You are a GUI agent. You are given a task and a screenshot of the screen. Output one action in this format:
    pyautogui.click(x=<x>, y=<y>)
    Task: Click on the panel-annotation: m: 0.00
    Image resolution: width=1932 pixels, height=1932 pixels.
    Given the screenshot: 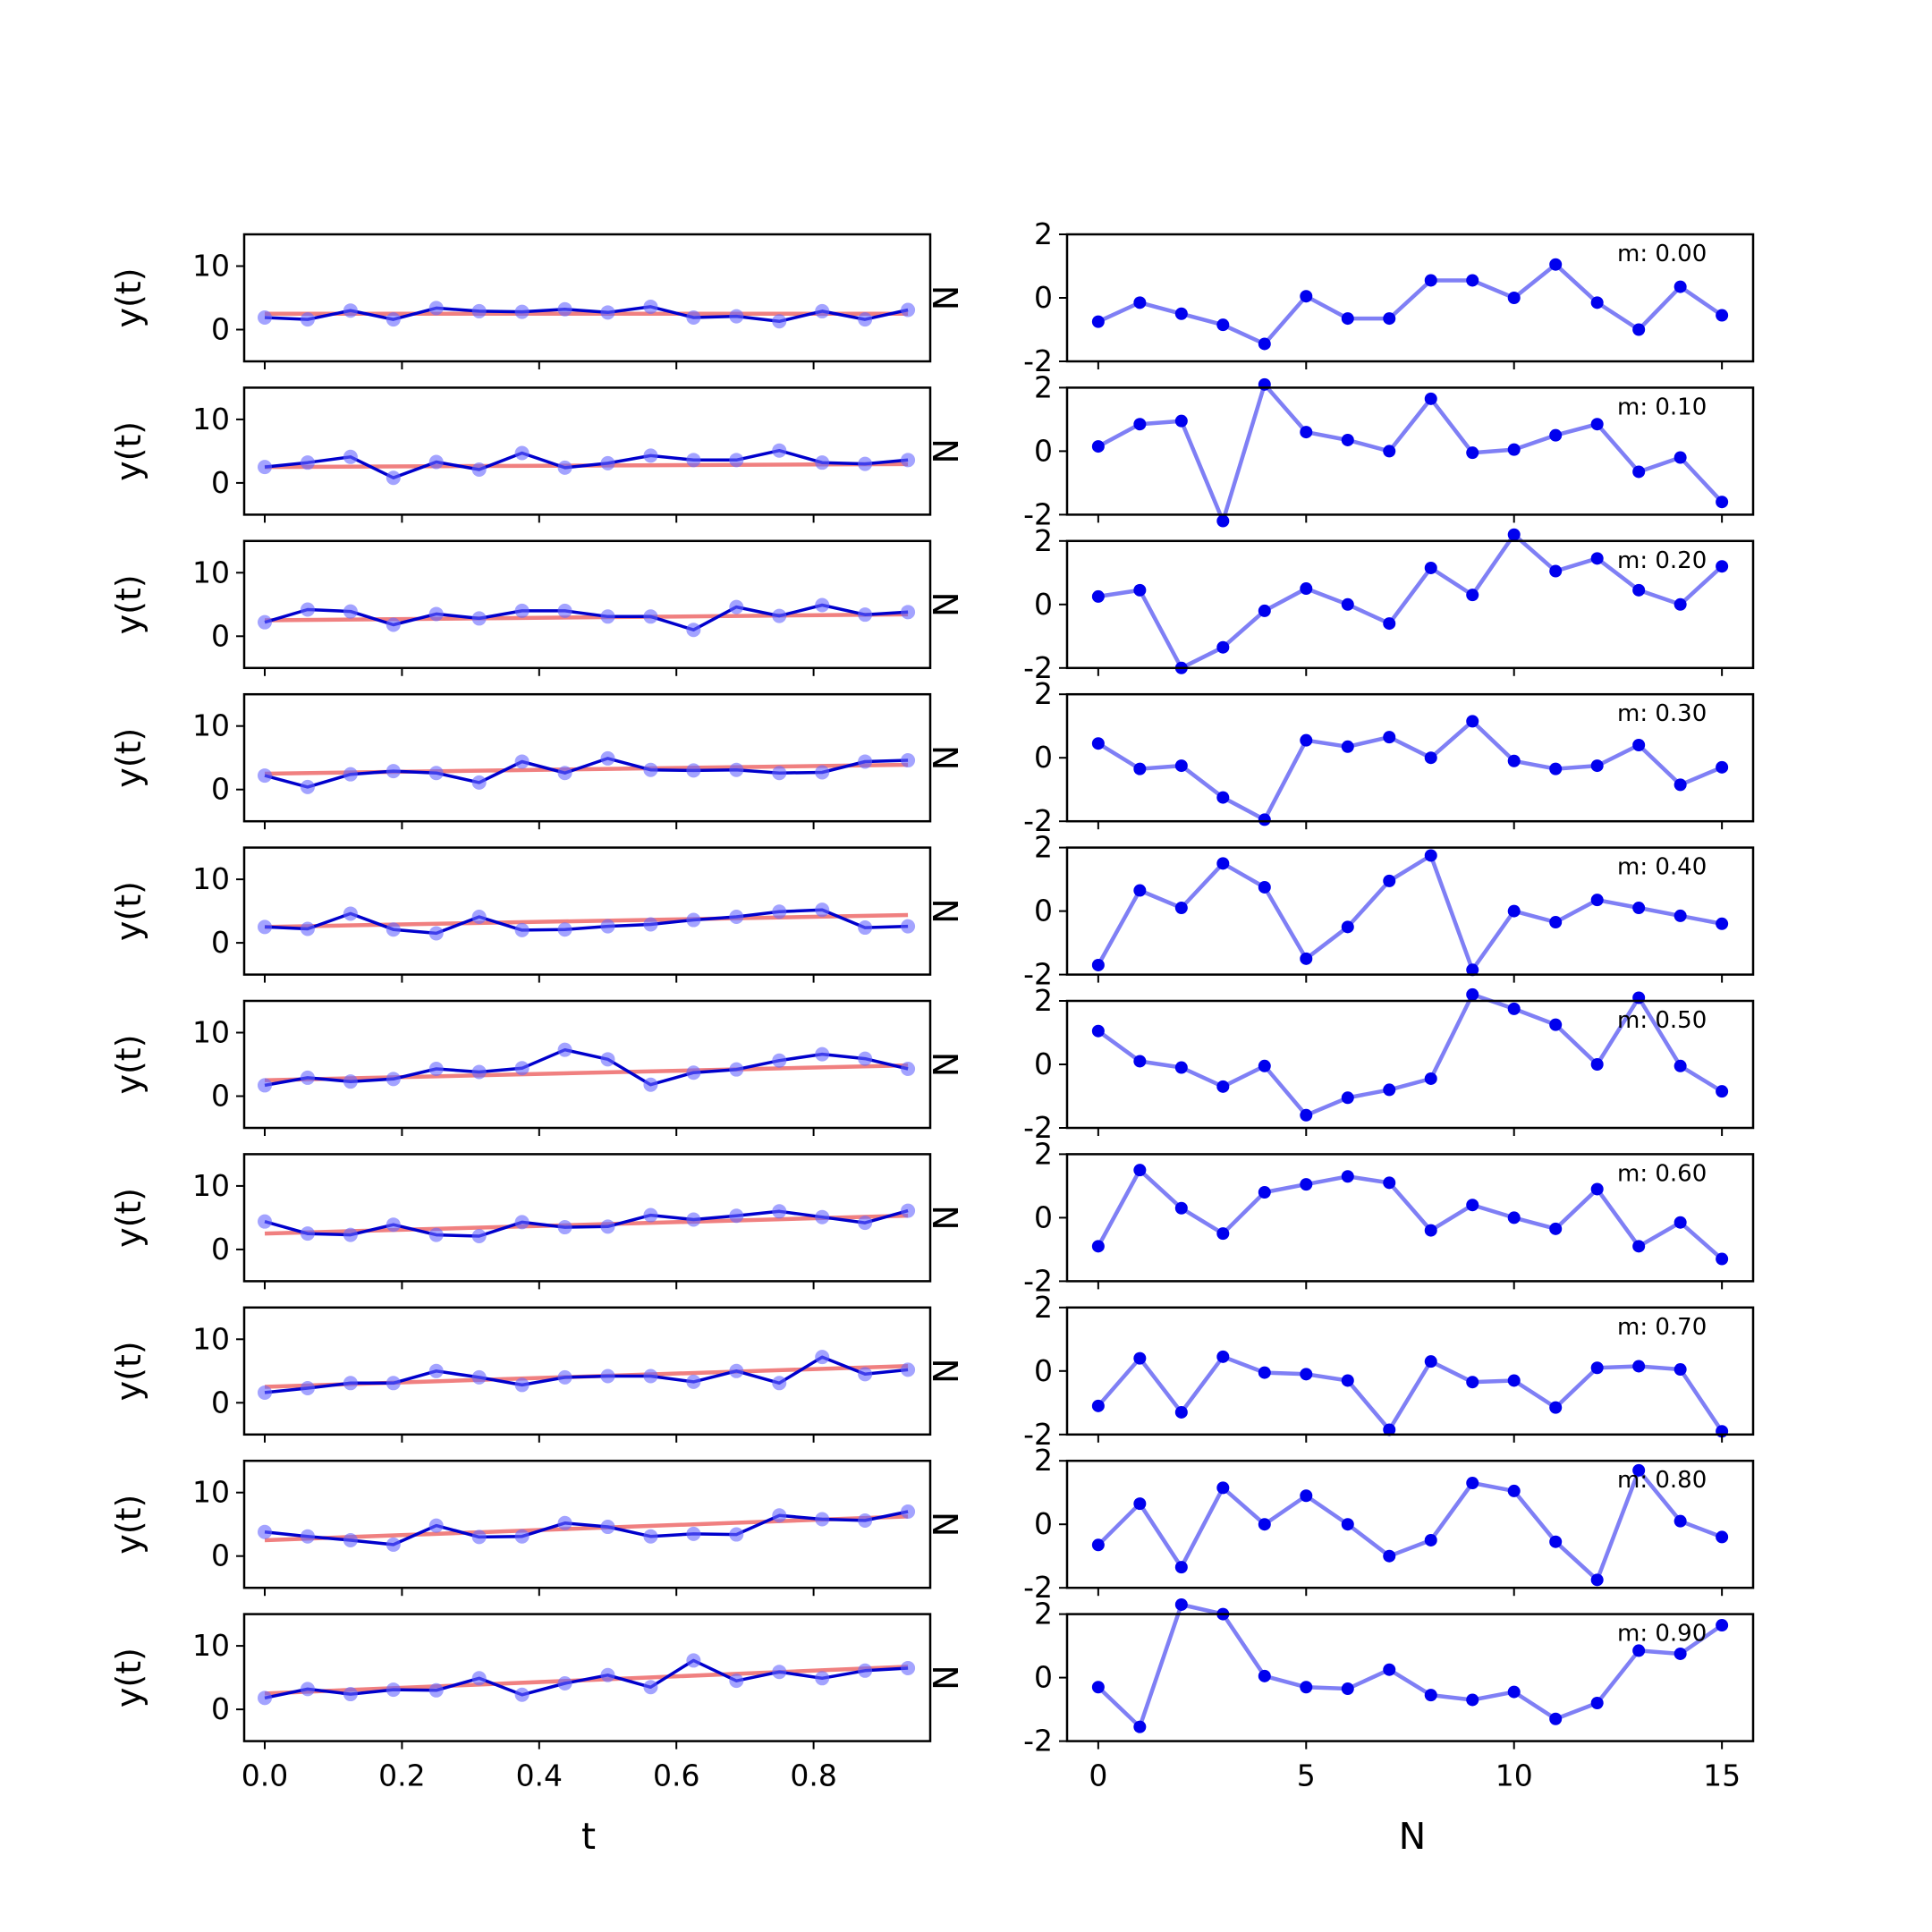 What is the action you would take?
    pyautogui.click(x=1662, y=254)
    